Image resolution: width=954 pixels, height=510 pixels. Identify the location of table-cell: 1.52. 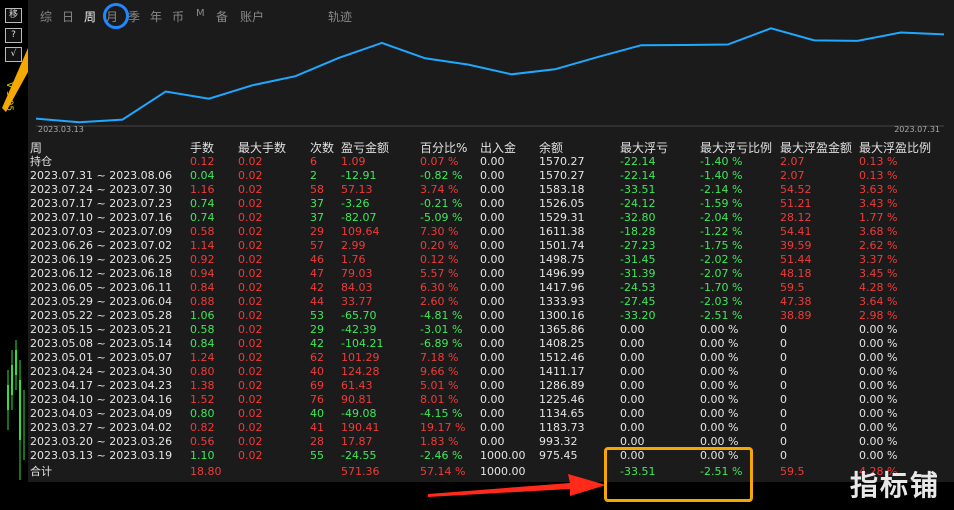
(202, 399).